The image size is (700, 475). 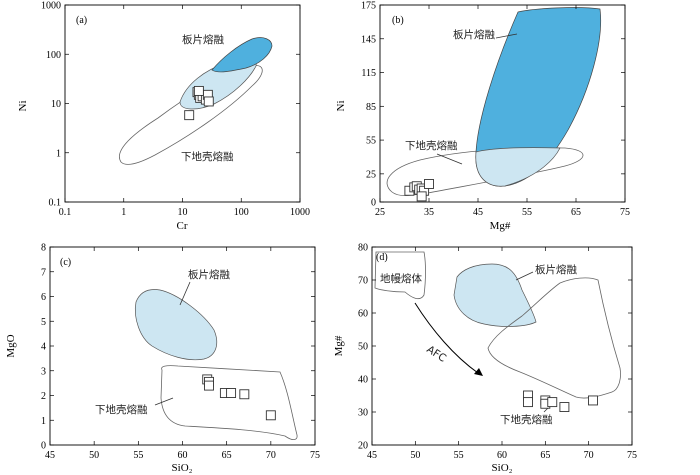 I want to click on panel-d-afc-arrowhead, so click(x=478, y=372).